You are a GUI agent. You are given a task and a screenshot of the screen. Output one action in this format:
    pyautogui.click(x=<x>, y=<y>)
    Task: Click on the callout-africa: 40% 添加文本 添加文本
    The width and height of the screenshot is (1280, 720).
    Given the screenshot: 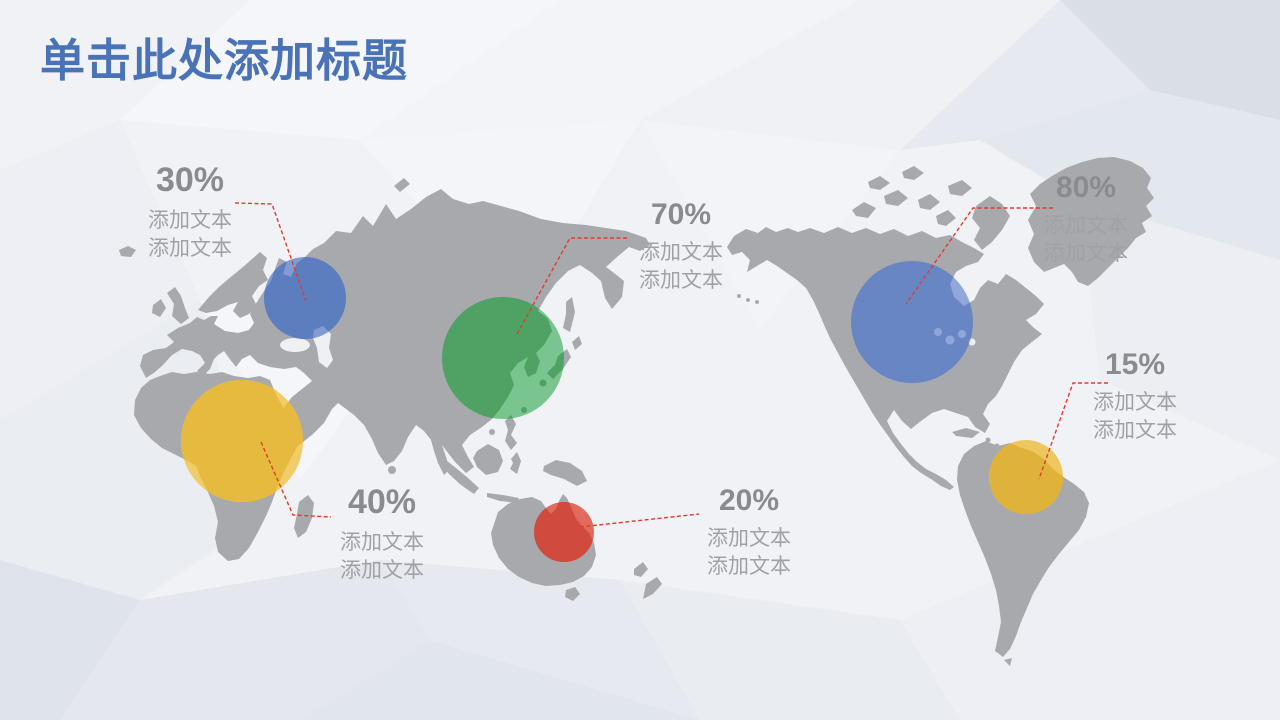 What is the action you would take?
    pyautogui.click(x=382, y=534)
    